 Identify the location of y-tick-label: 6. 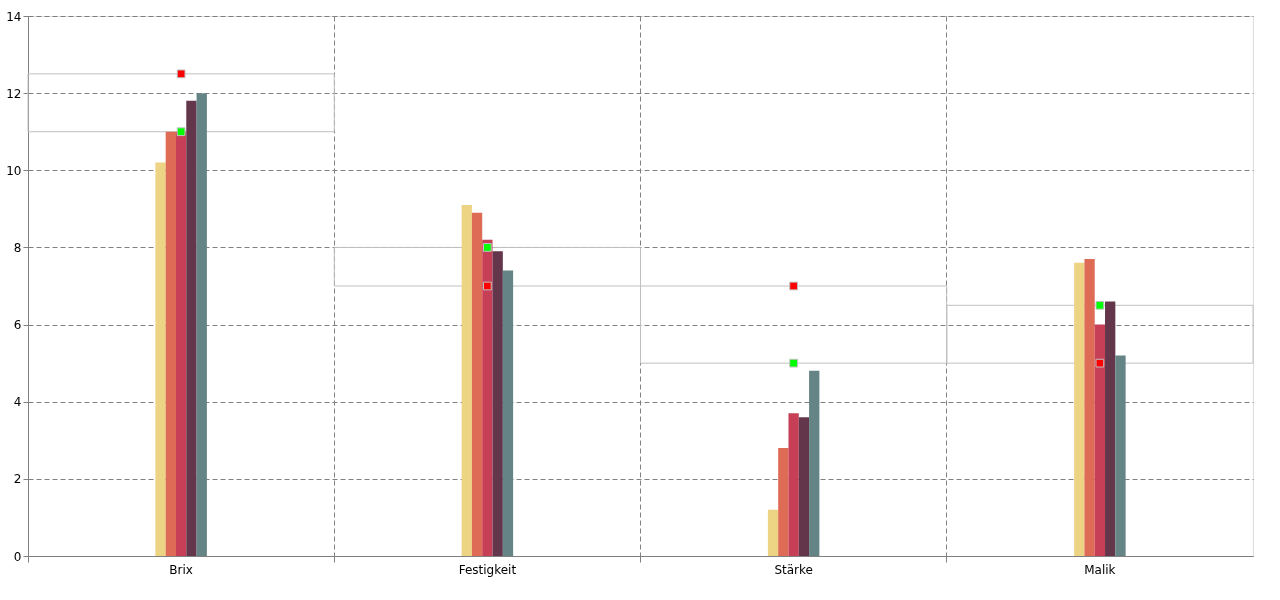
(17, 325).